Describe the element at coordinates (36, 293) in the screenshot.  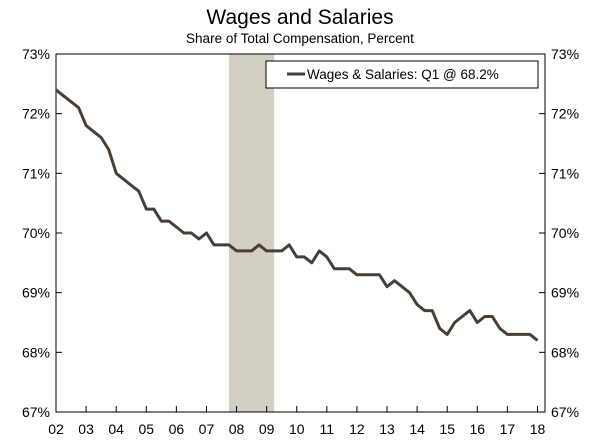
I see `y-tick-label-left: 69%` at that location.